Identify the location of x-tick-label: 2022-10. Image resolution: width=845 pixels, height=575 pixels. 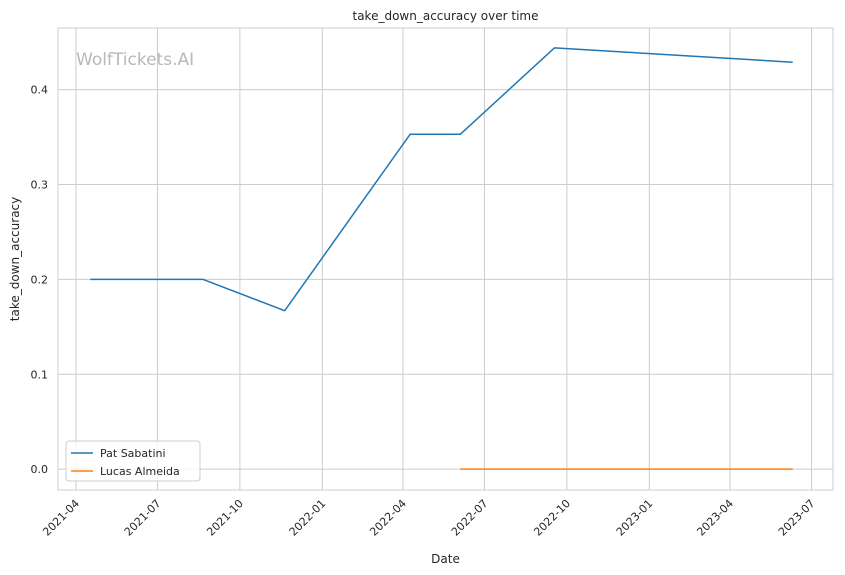
(552, 518).